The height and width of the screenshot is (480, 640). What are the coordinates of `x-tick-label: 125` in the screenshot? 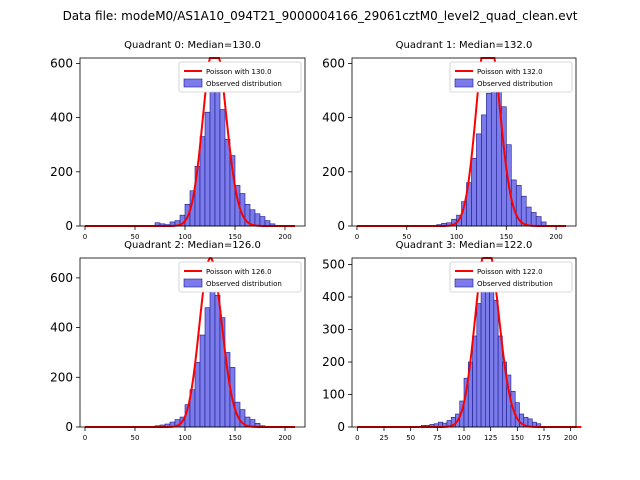 It's located at (490, 438).